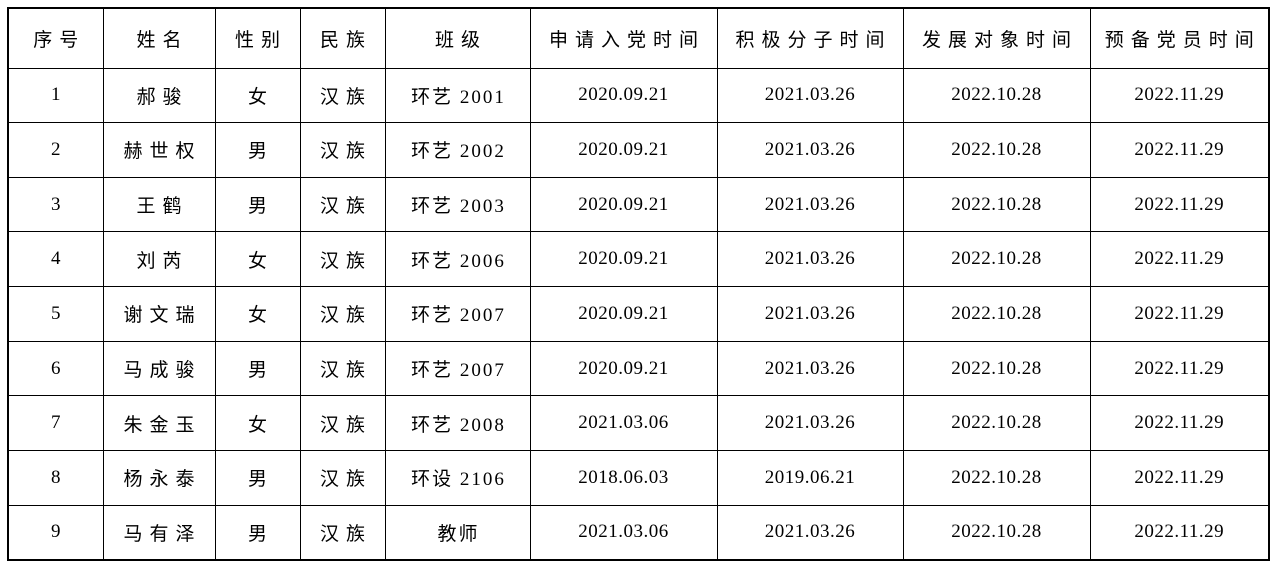 The height and width of the screenshot is (569, 1277). I want to click on column-header-apply-date: 申请入党时间, so click(623, 38).